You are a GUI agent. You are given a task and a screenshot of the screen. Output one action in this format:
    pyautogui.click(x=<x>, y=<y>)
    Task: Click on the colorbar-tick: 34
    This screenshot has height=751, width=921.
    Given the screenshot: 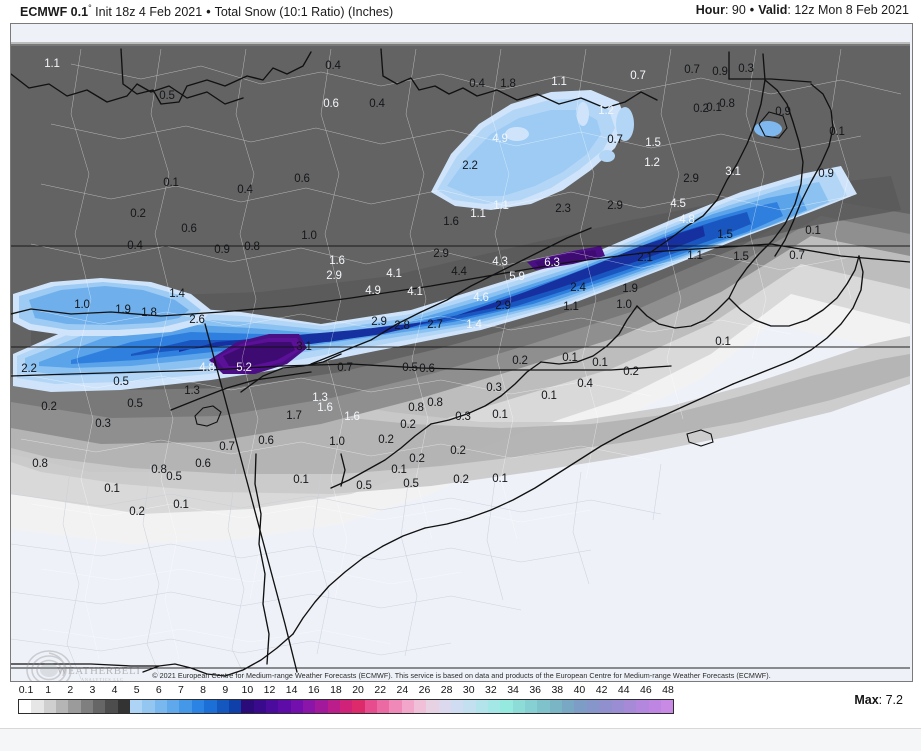 What is the action you would take?
    pyautogui.click(x=513, y=690)
    